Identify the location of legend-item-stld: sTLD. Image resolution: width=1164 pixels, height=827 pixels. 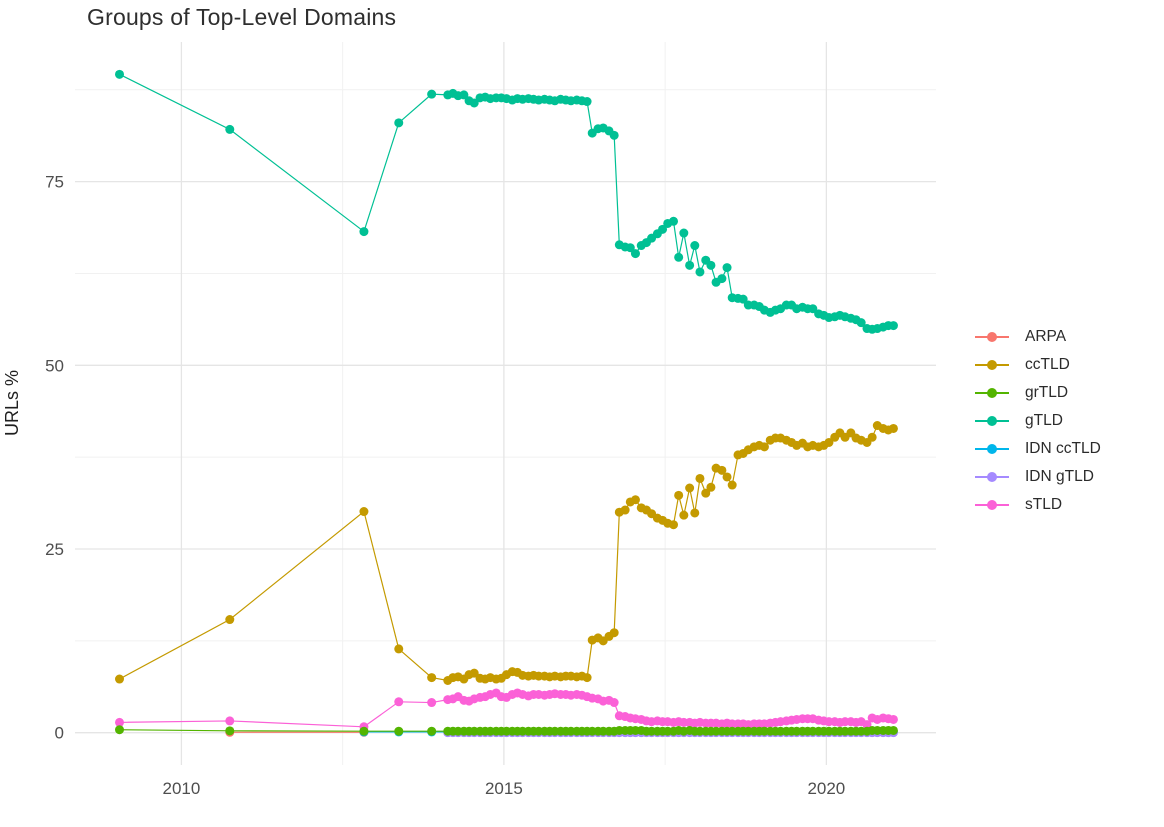
(1038, 505).